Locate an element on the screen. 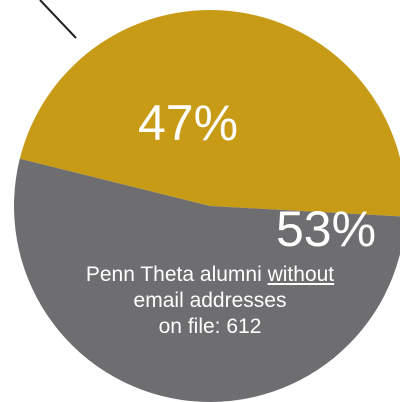  annotation-line-1: Penn Theta alumni without is located at coordinates (210, 275).